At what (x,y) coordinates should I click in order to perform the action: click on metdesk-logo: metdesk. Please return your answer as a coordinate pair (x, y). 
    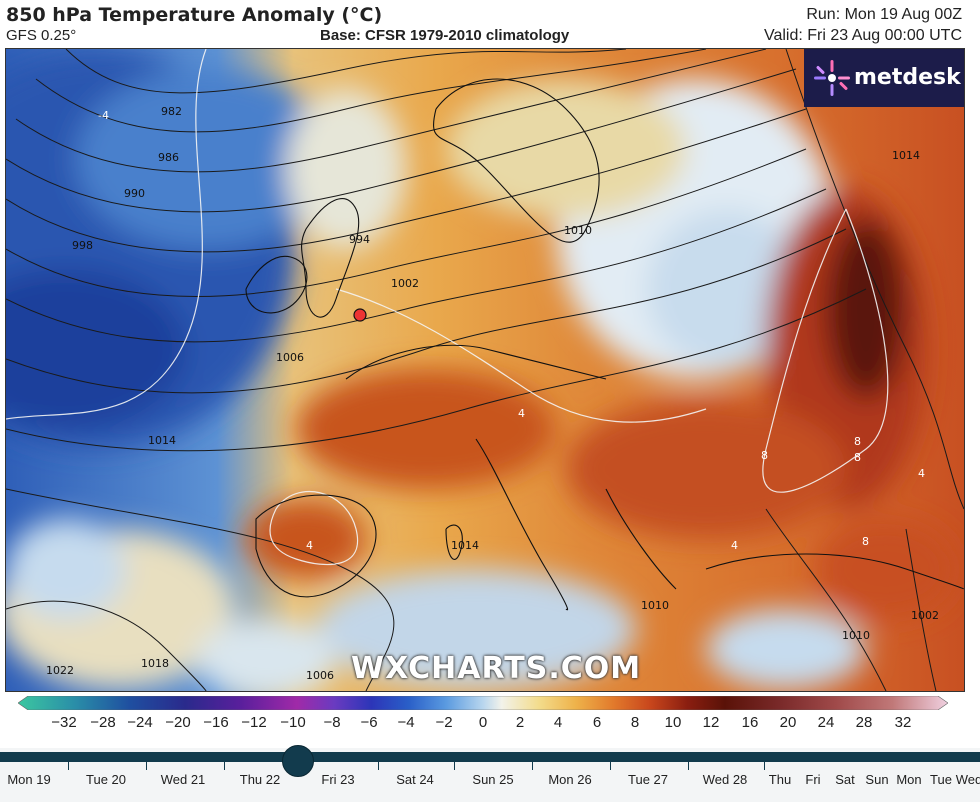
    Looking at the image, I should click on (884, 78).